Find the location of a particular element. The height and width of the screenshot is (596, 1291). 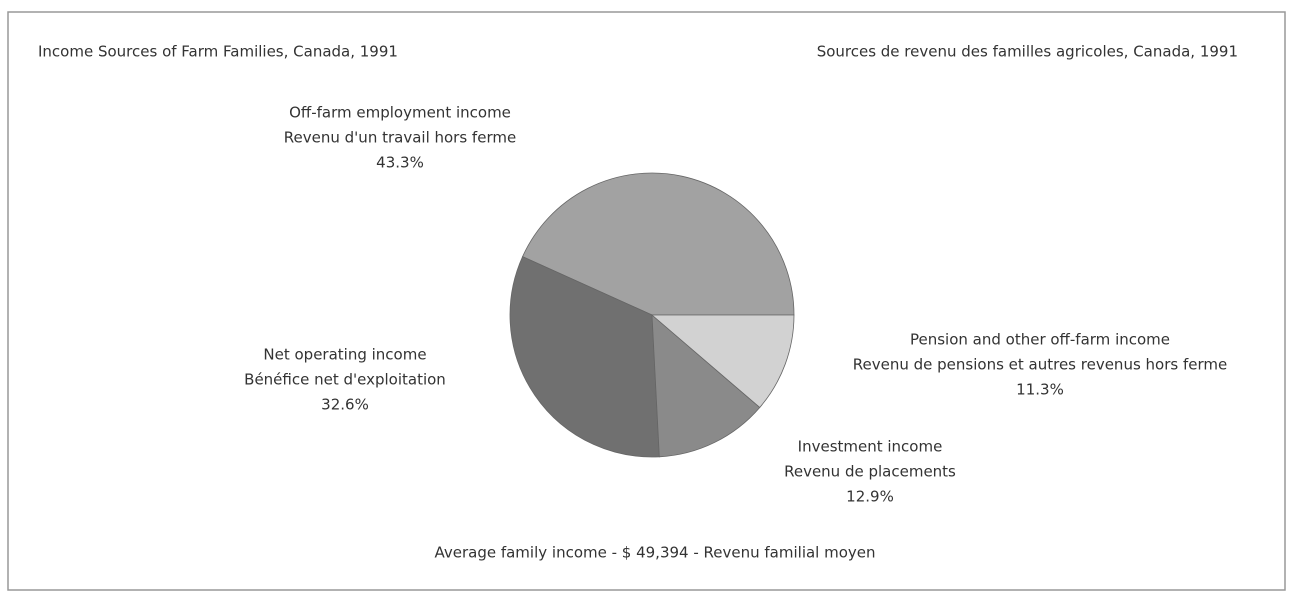

slice-label: Net operating income is located at coordinates (344, 355).